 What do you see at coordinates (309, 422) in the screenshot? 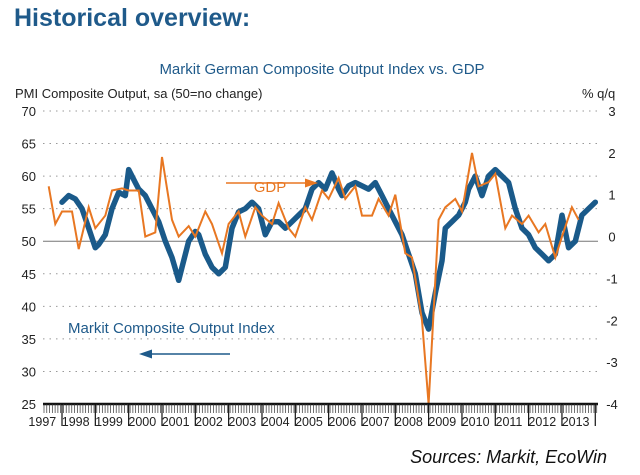
I see `x-tick-label: 2005` at bounding box center [309, 422].